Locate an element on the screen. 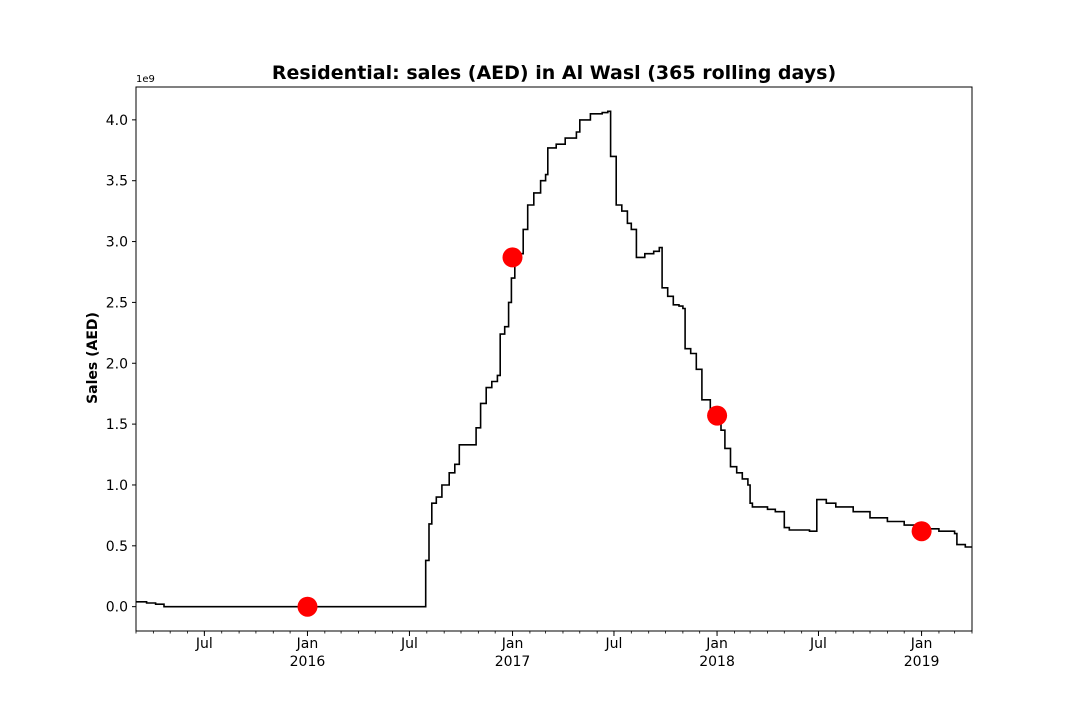 This screenshot has width=1080, height=720. y-tick-label-3: 1.5 is located at coordinates (117, 425).